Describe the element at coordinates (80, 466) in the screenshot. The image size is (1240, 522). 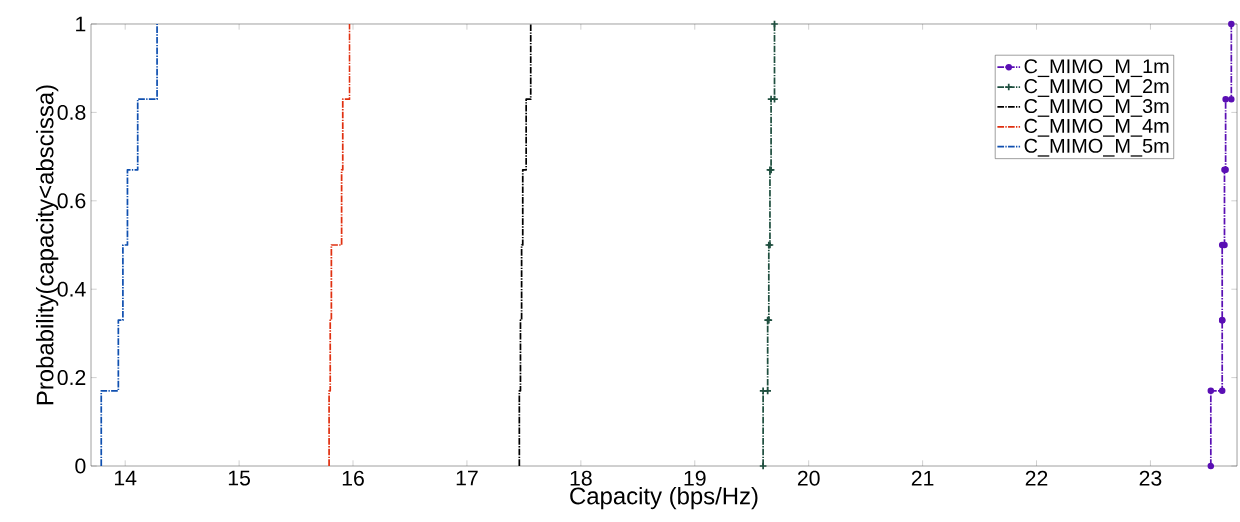
I see `y-tick-label: 0` at that location.